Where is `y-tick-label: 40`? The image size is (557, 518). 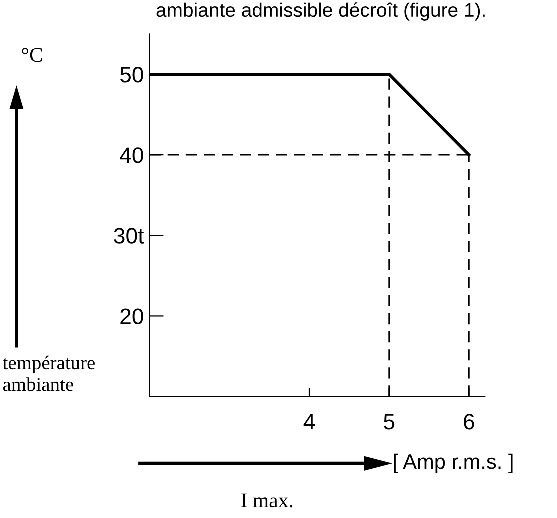 y-tick-label: 40 is located at coordinates (132, 156).